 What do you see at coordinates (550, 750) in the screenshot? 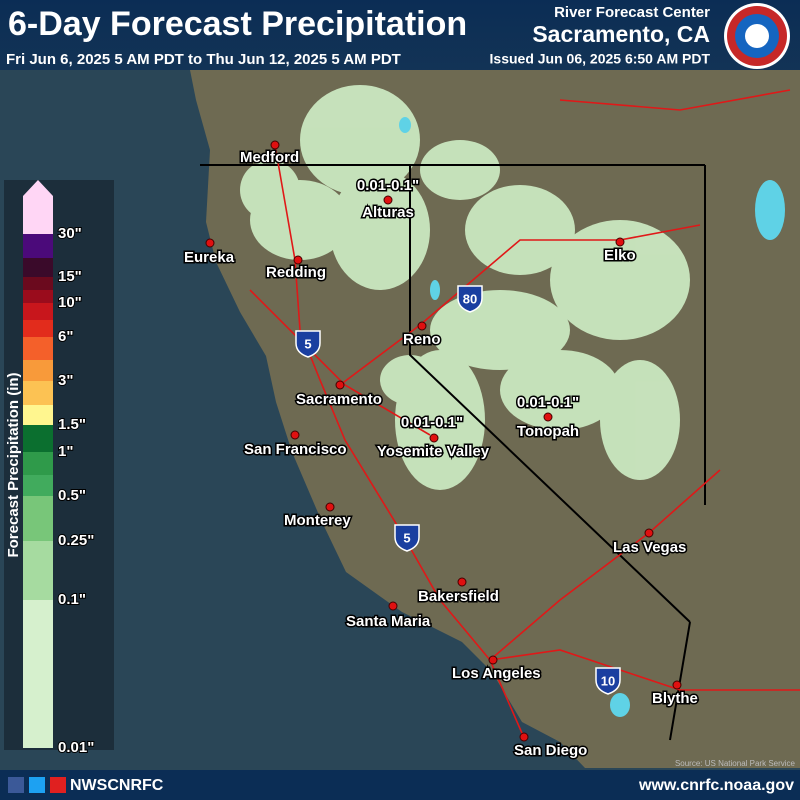
I see `city-label: San Diego` at bounding box center [550, 750].